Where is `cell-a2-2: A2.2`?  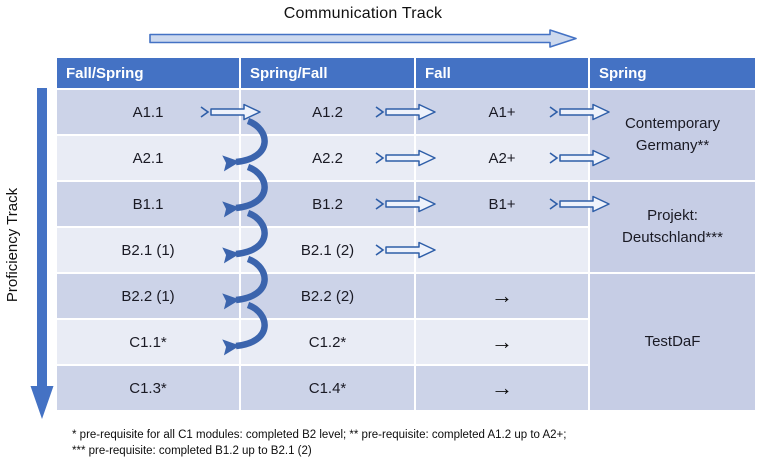
cell-a2-2: A2.2 is located at coordinates (327, 158).